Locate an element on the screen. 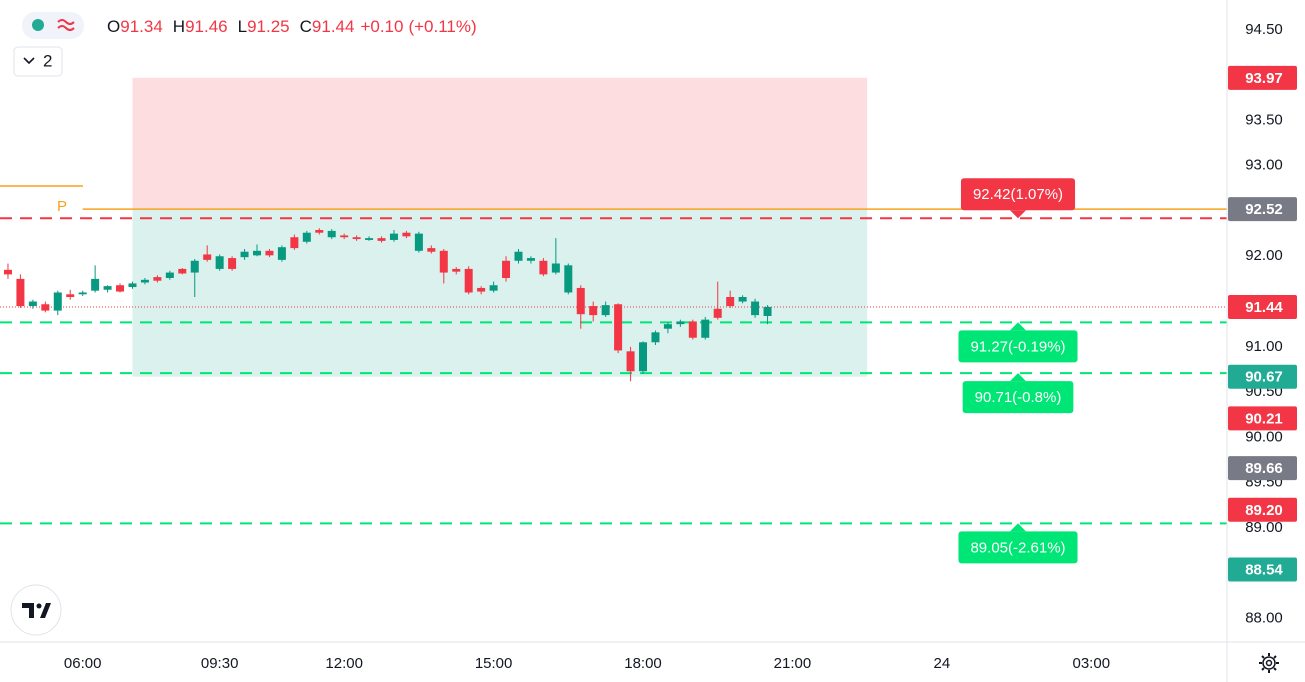  price-badge-label: 92.52 is located at coordinates (1264, 209).